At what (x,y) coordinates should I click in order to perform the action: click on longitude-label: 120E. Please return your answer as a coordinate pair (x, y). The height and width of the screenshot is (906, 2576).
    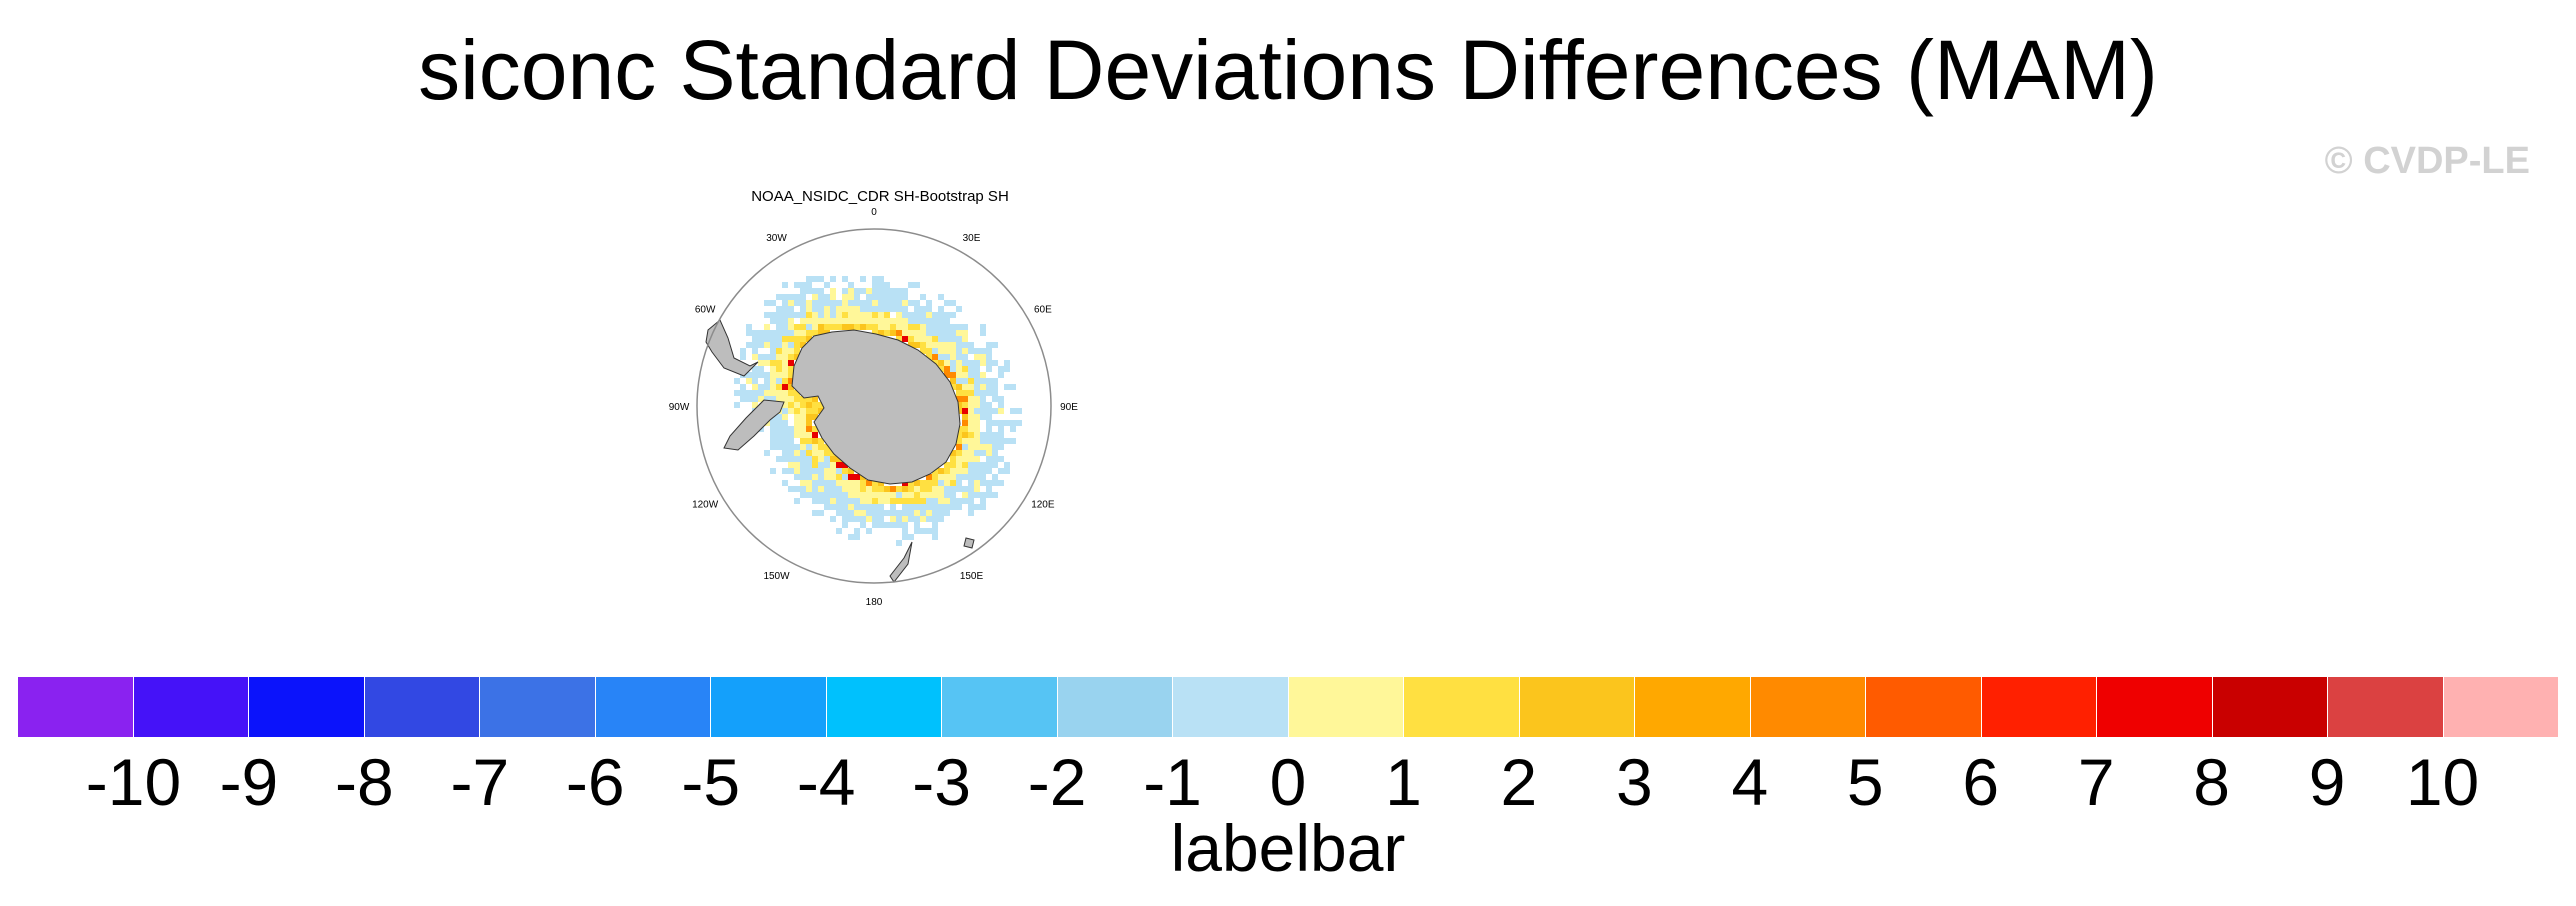
    Looking at the image, I should click on (1043, 505).